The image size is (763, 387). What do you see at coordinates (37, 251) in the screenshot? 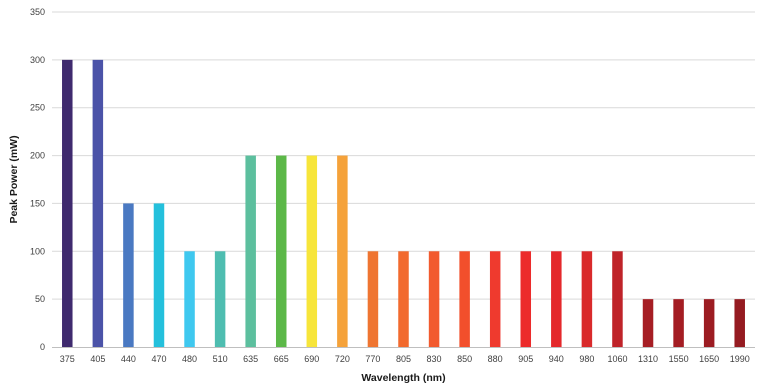
I see `y-tick-label: 100` at bounding box center [37, 251].